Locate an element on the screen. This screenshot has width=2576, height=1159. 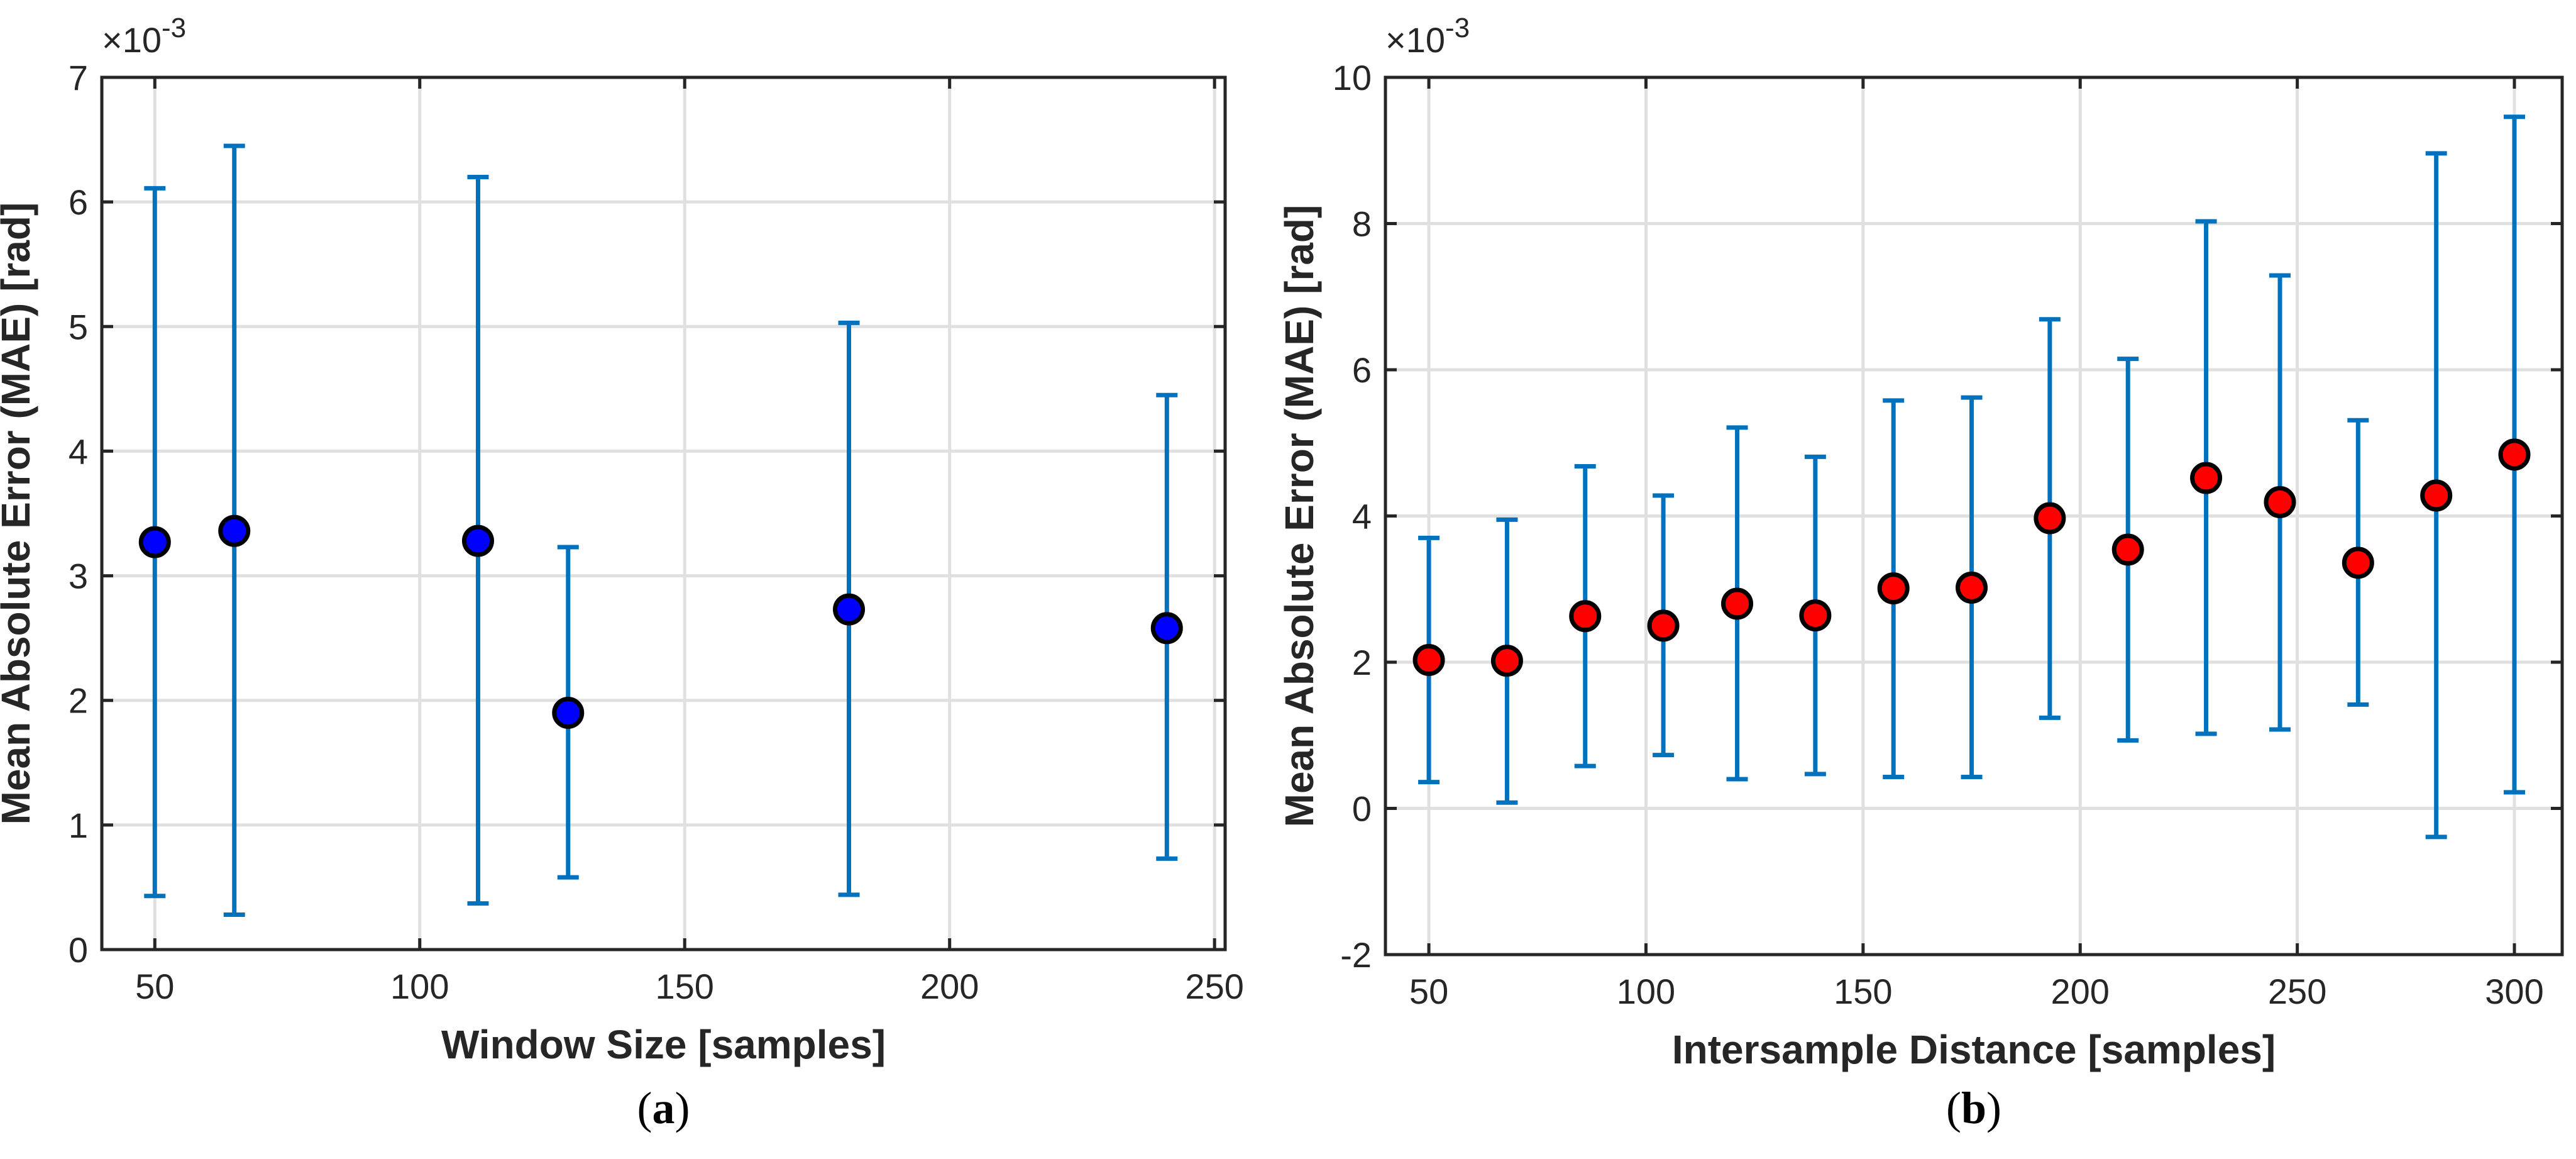
chart-b-ylabel: Mean Absolute Error (MAE) [rad] is located at coordinates (1300, 516).